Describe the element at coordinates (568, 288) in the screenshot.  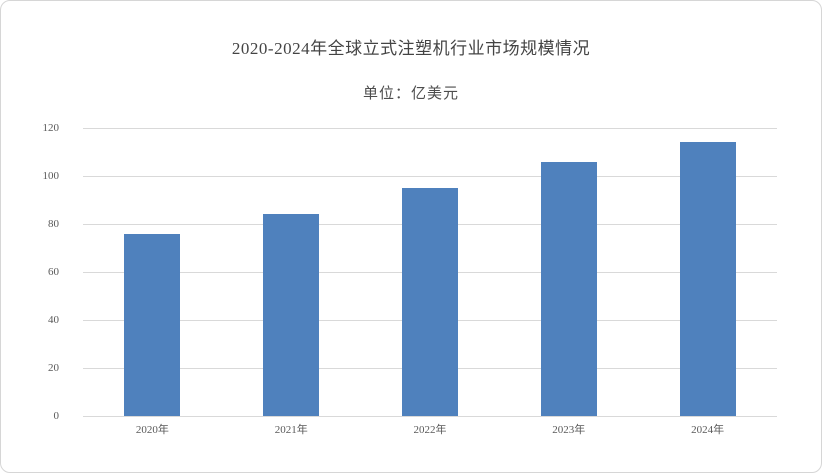
I see `bar-2023年` at that location.